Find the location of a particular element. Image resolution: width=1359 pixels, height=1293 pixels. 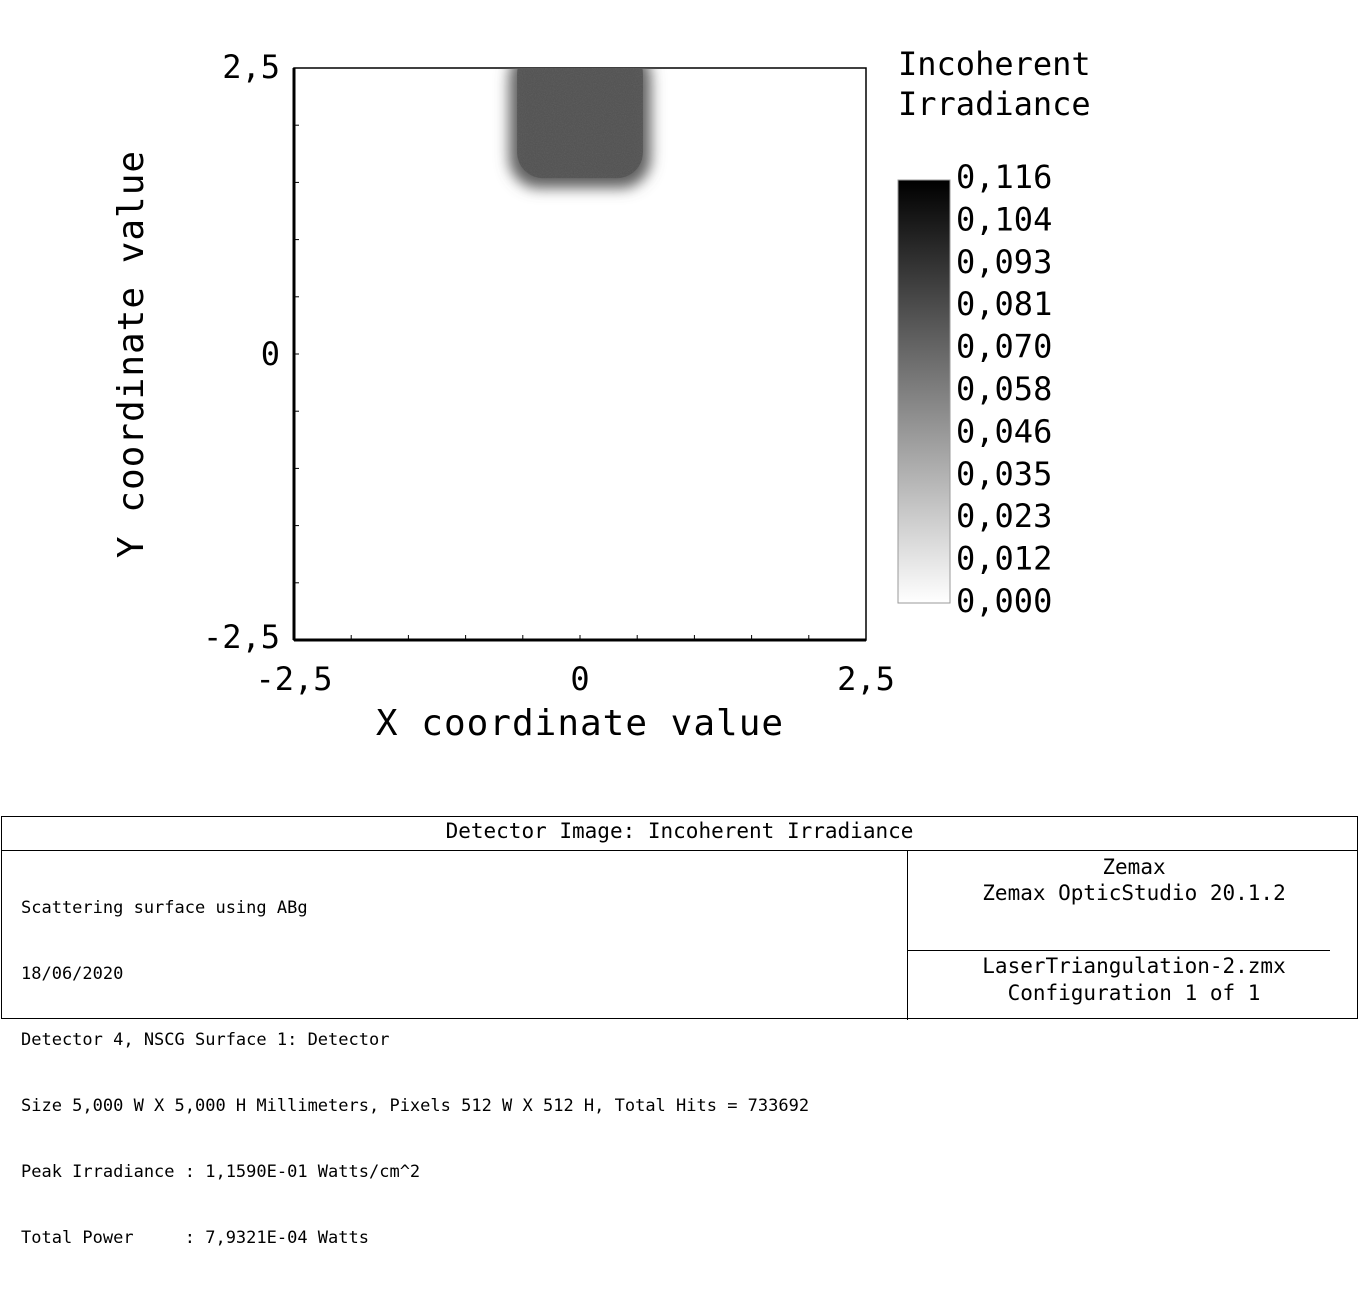

x-tick-label-right: 2,5 is located at coordinates (866, 679).